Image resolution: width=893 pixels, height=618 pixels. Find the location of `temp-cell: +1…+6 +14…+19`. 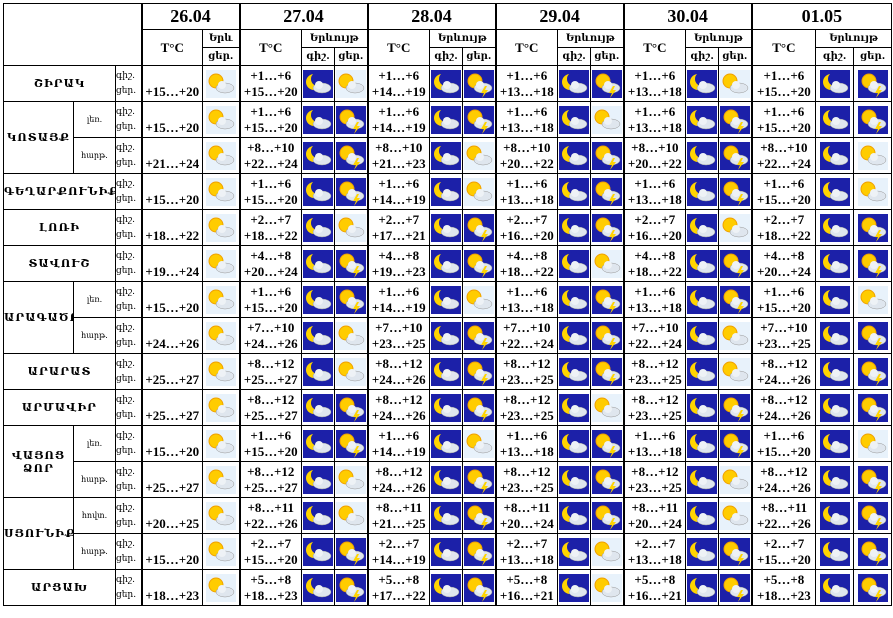

temp-cell: +1…+6 +14…+19 is located at coordinates (398, 299).